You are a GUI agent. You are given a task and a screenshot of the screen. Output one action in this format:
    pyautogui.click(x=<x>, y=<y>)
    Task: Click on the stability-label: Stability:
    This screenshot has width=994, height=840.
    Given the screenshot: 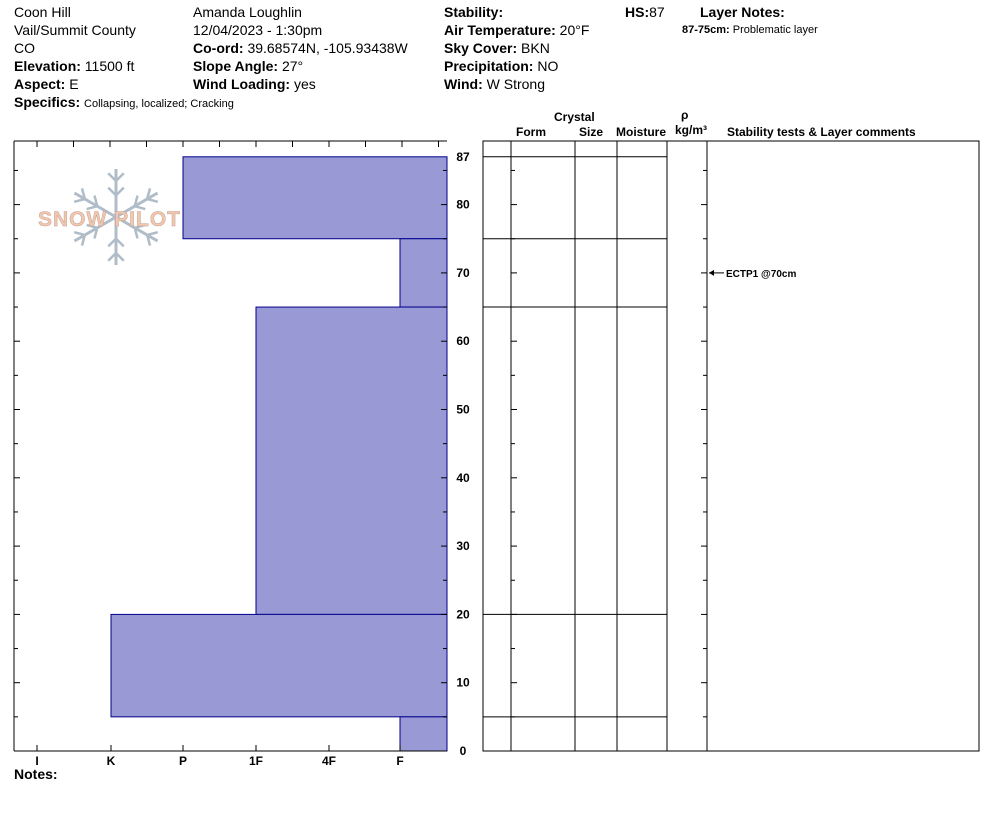 What is the action you would take?
    pyautogui.click(x=474, y=12)
    